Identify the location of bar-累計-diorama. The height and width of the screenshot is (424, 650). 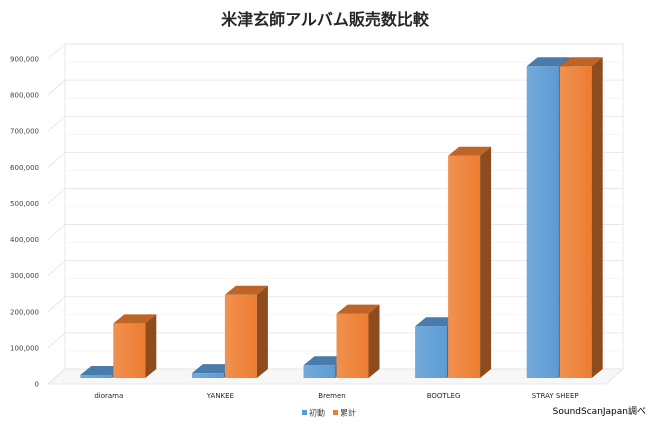
(135, 346).